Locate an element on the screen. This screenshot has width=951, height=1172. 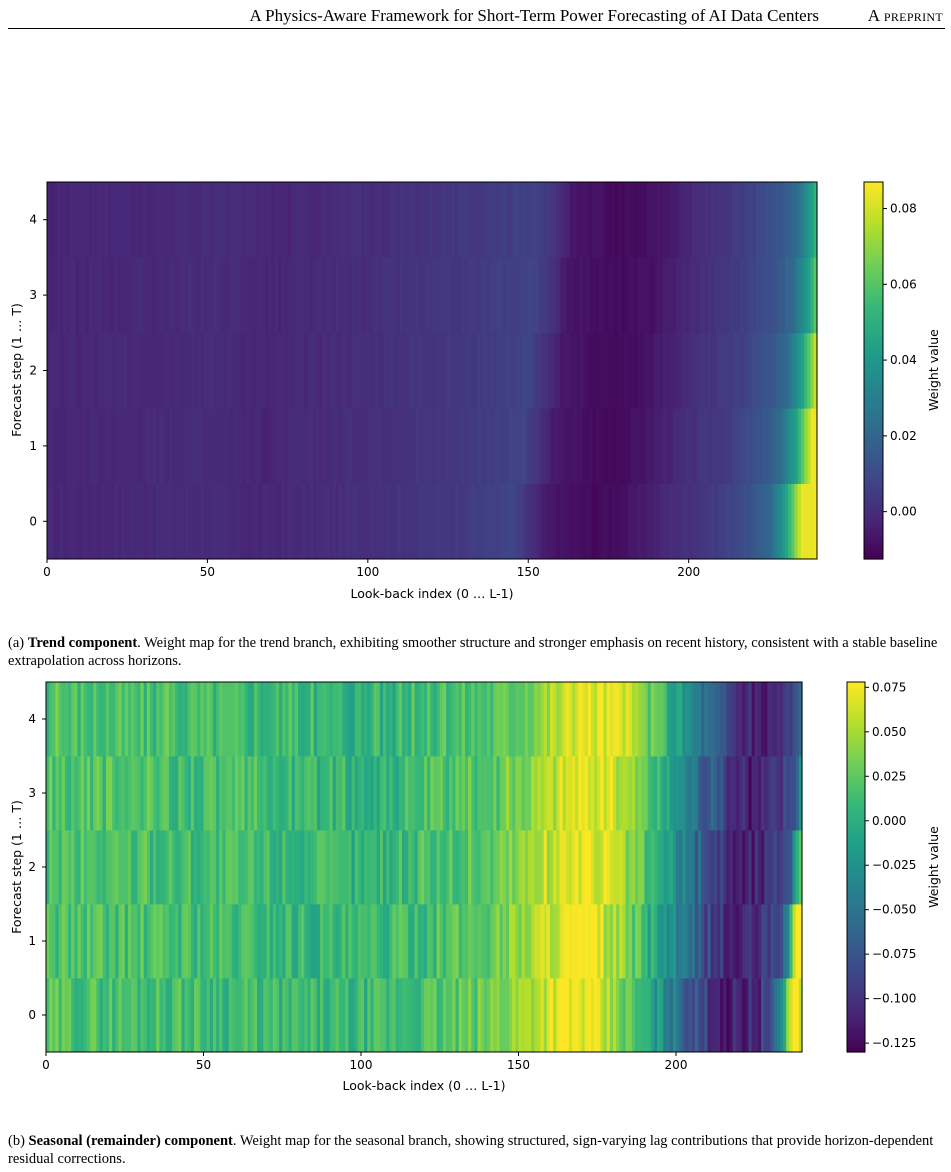
x-axis-label: Look-back index (0 … L-1) is located at coordinates (423, 1085).